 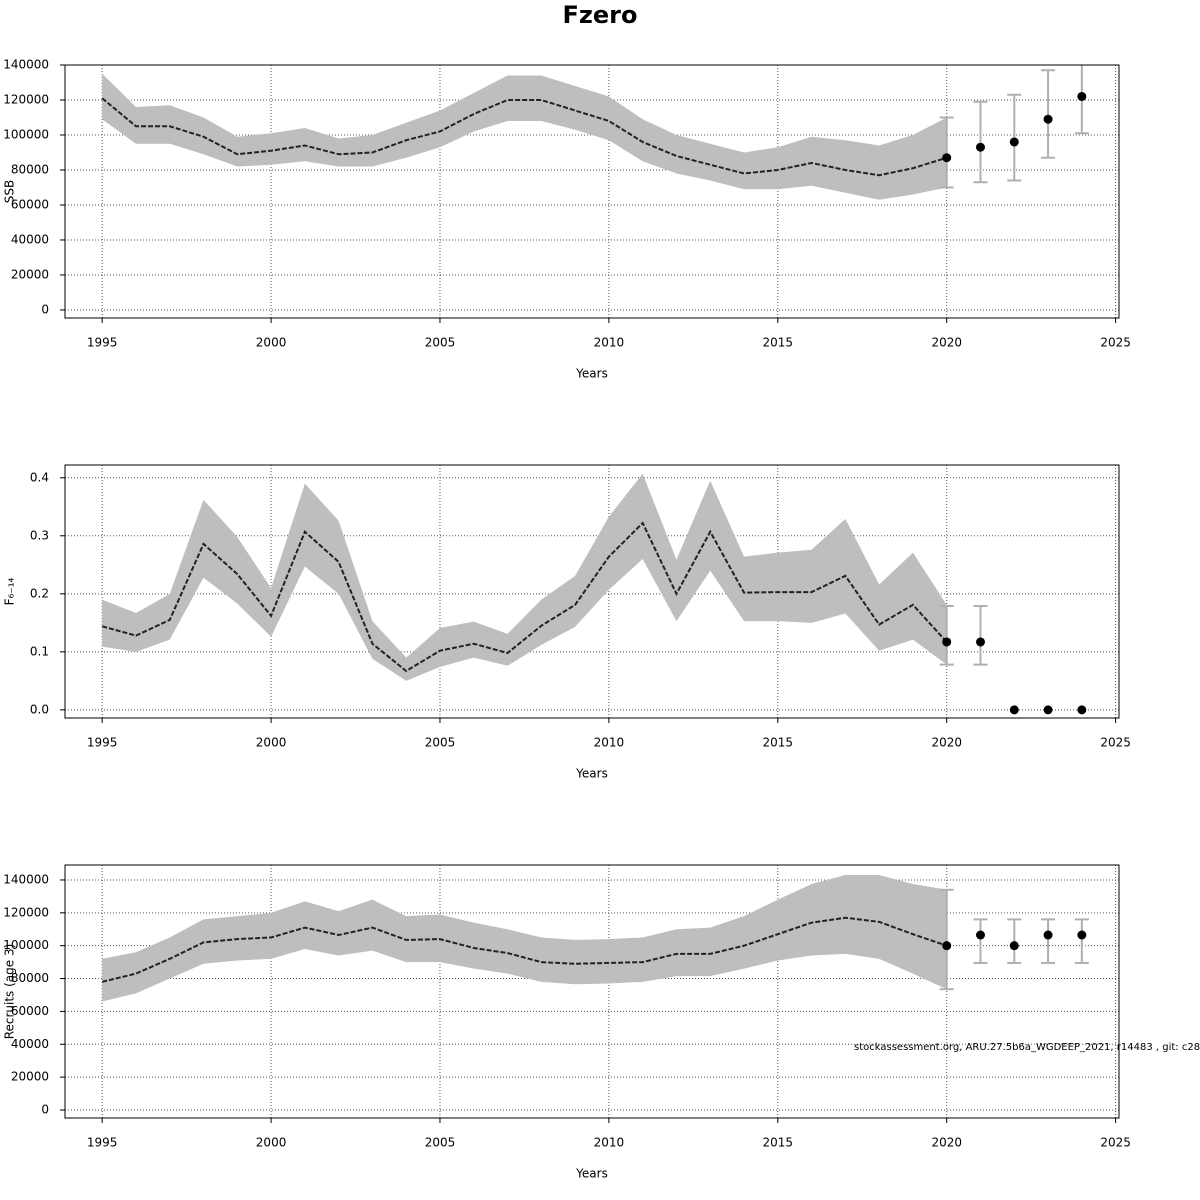 I want to click on y-axis-title: SSB, so click(x=10, y=191).